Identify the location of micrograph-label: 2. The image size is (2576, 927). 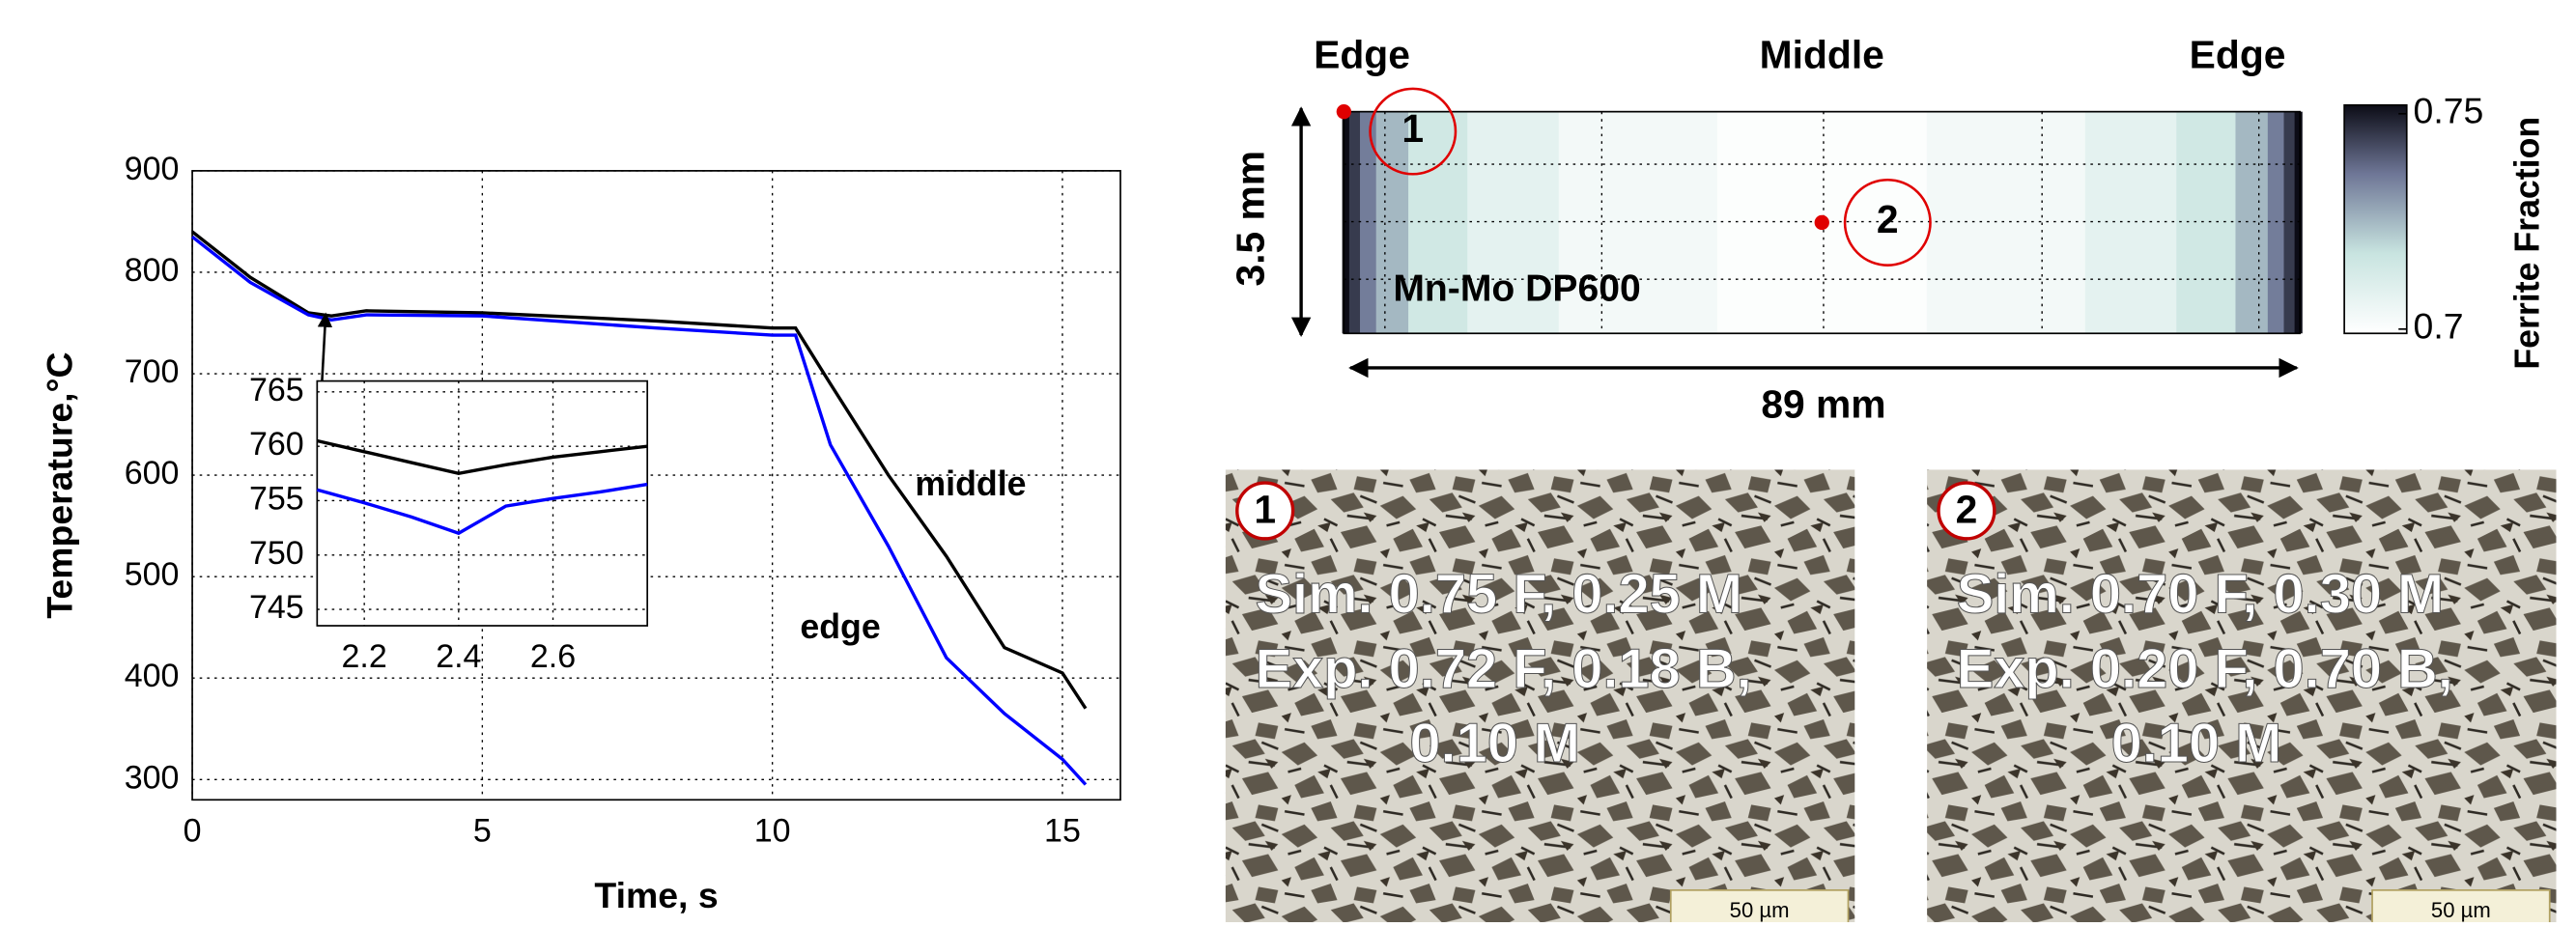
(1967, 509).